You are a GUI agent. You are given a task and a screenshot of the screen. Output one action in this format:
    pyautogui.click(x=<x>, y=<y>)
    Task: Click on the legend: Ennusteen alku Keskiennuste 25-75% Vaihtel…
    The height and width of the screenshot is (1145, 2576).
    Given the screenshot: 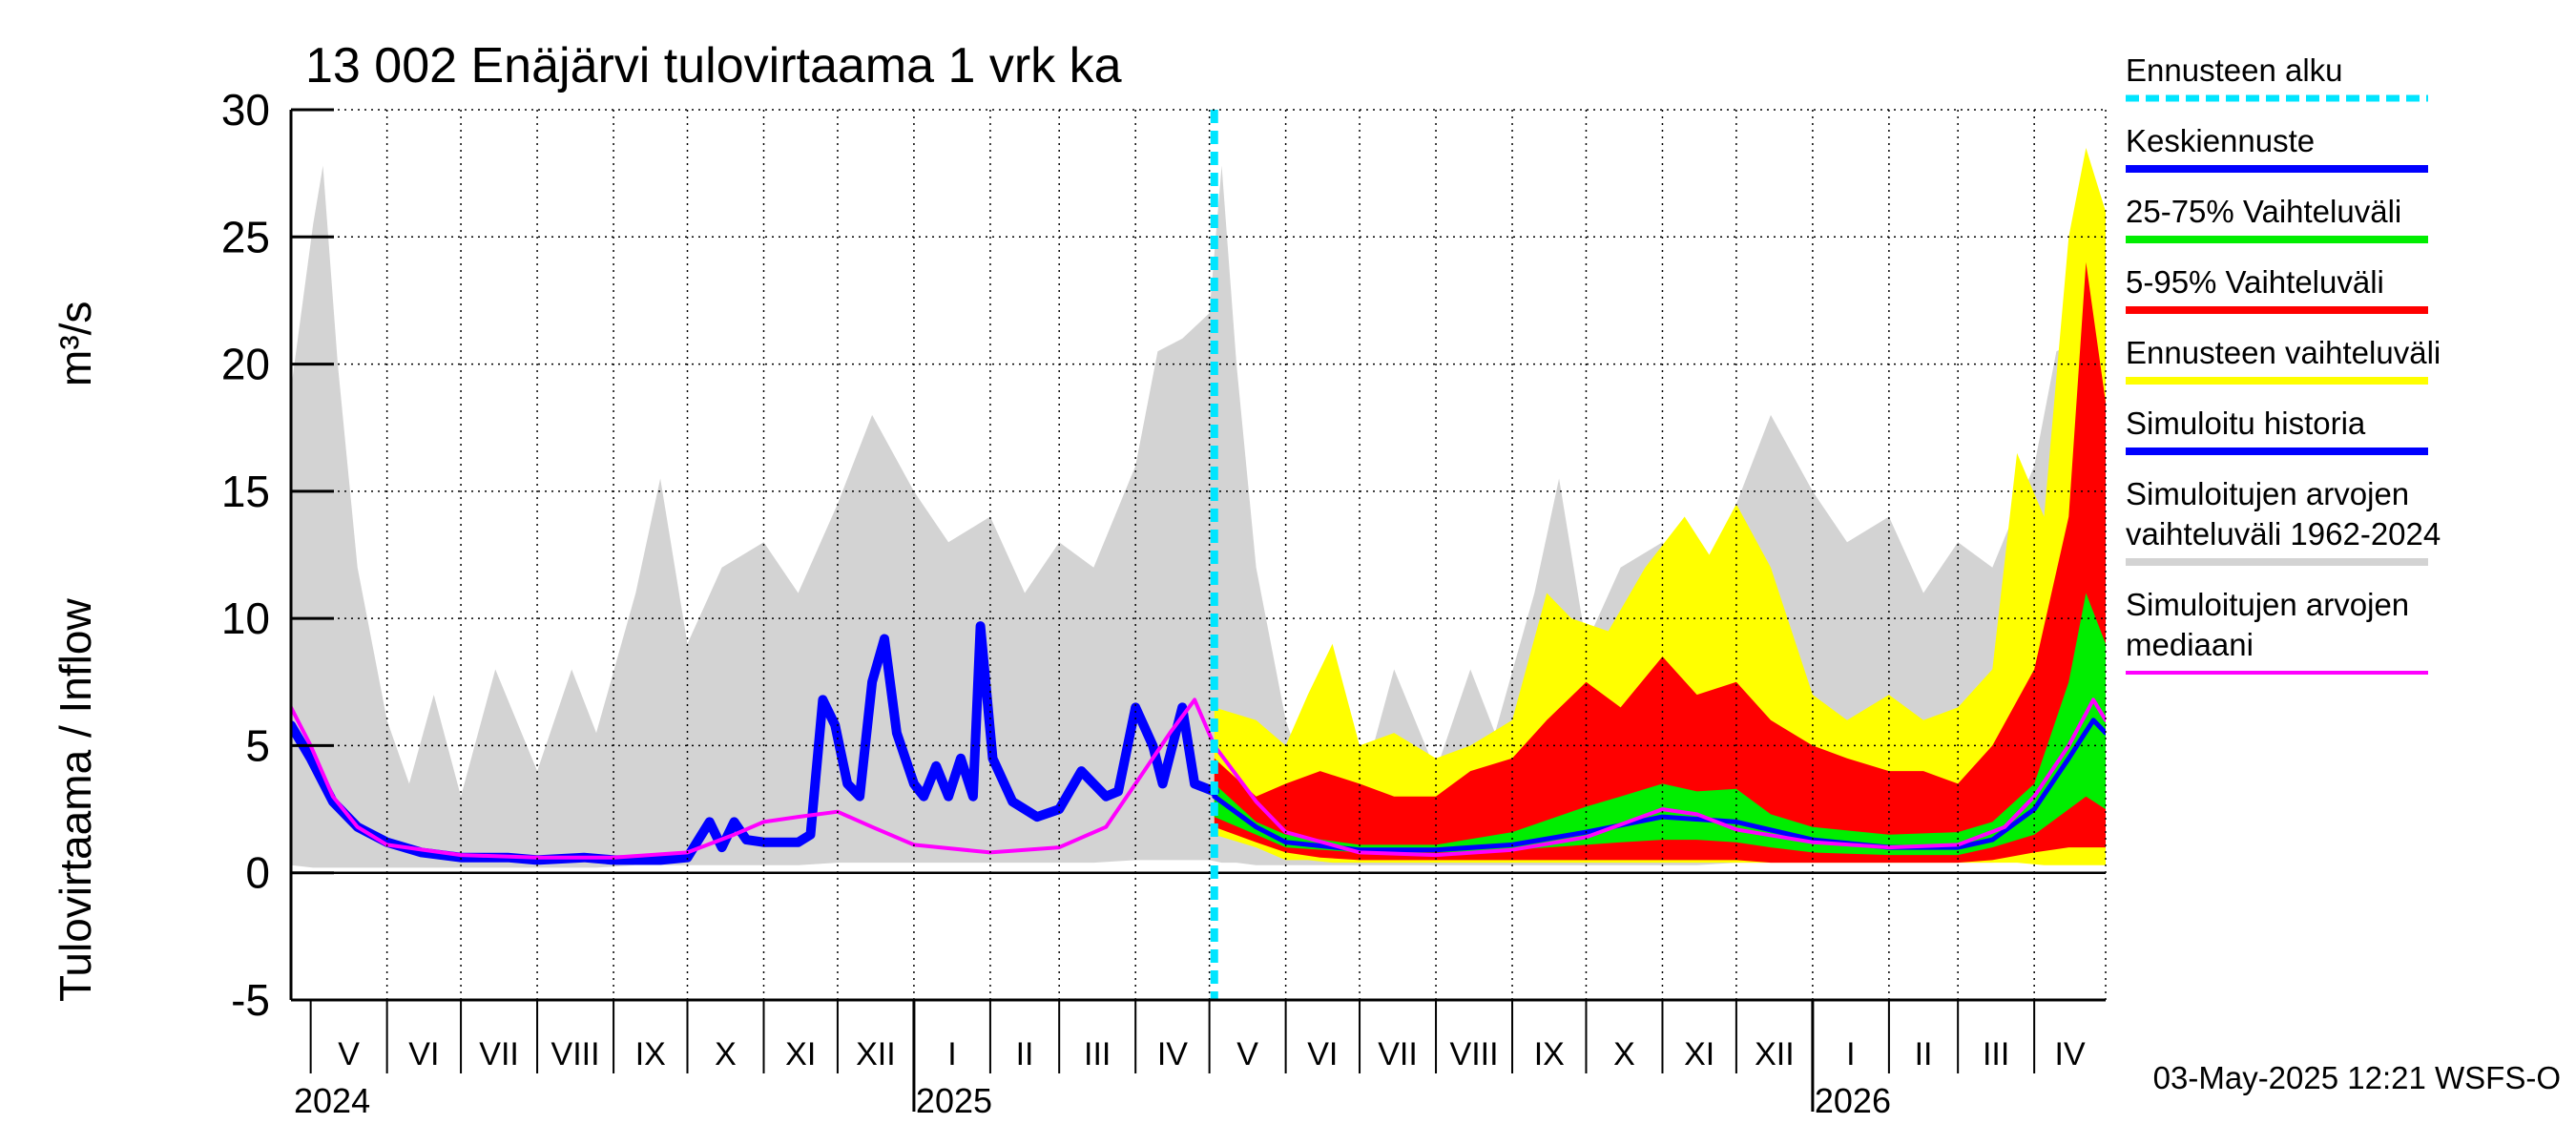 What is the action you would take?
    pyautogui.click(x=2283, y=364)
    